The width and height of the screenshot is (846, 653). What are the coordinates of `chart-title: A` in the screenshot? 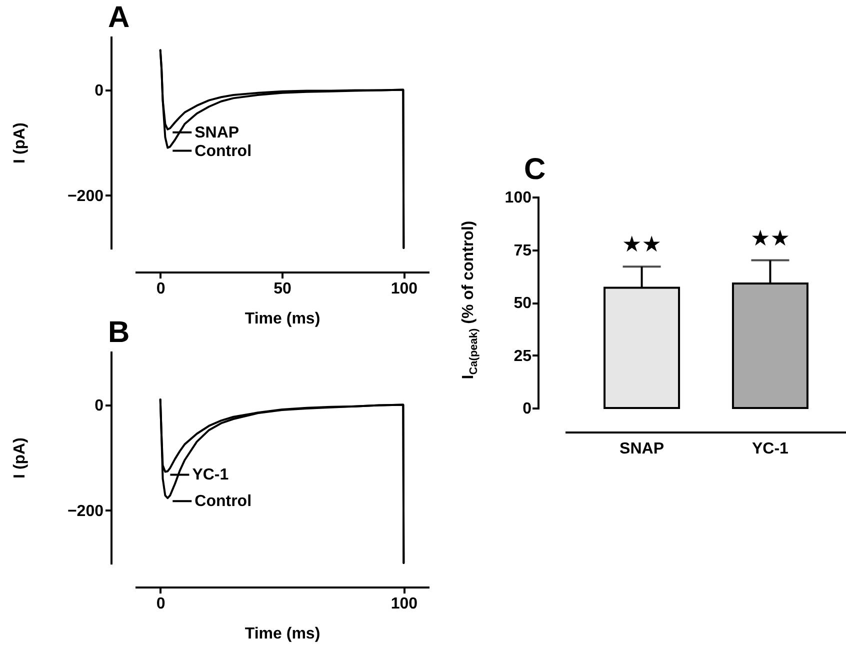 It's located at (119, 17).